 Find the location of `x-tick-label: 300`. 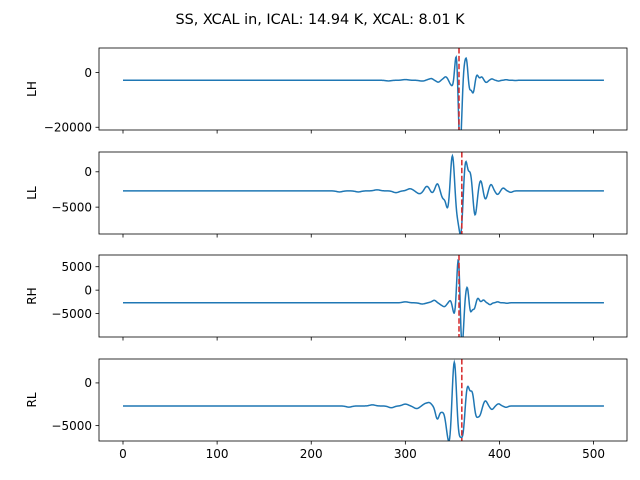

x-tick-label: 300 is located at coordinates (405, 454).